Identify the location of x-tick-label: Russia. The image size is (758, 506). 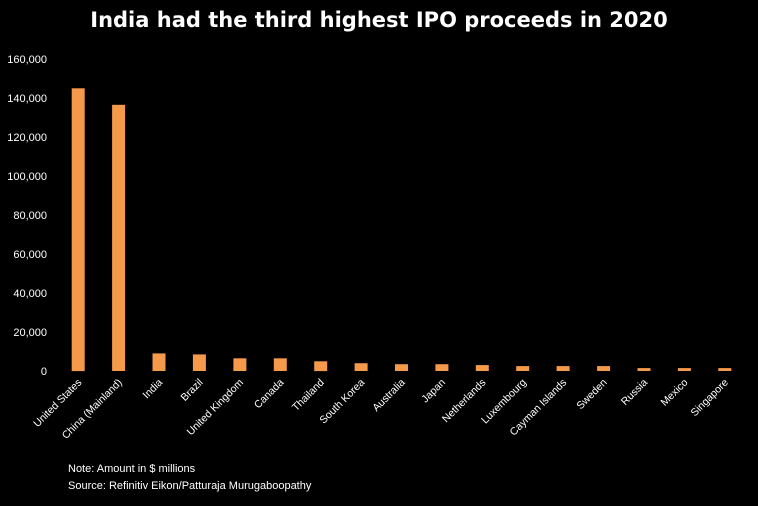
(634, 392).